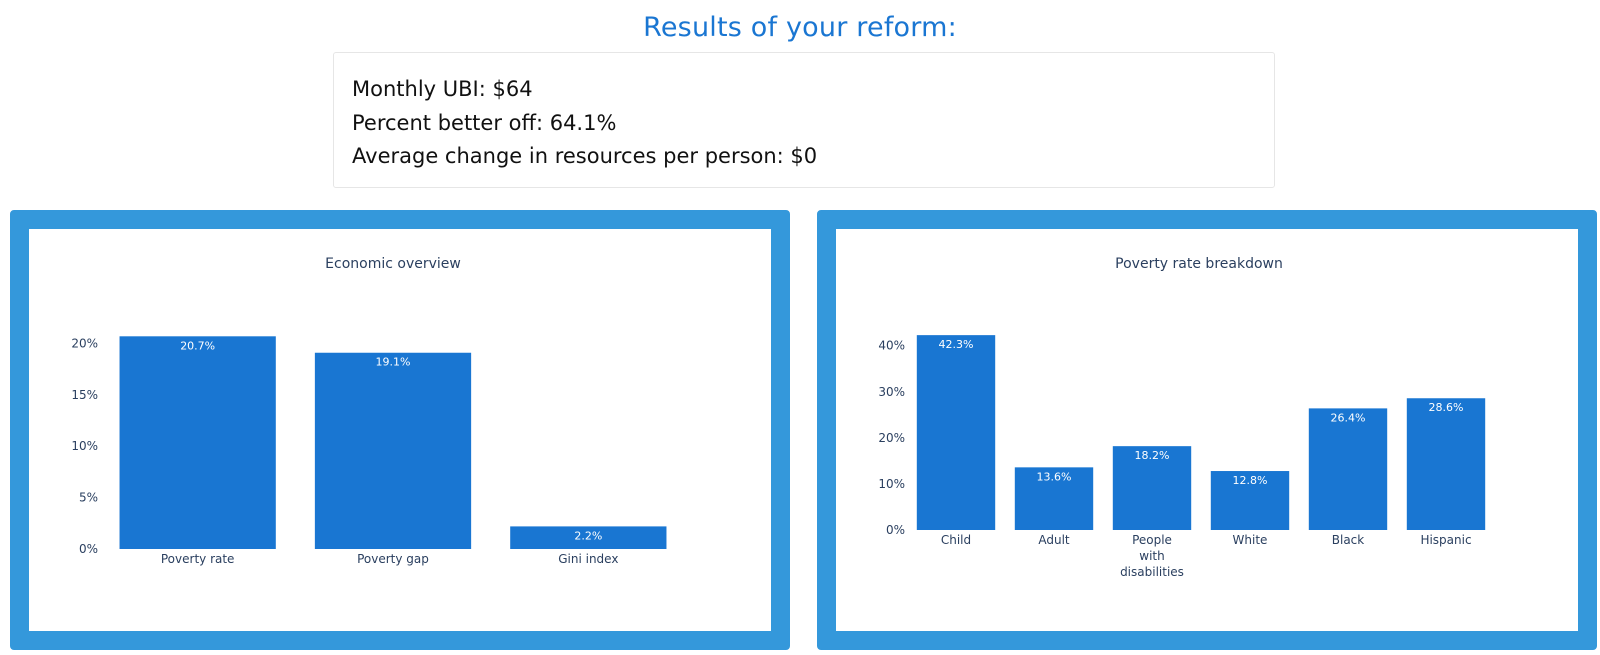 This screenshot has height=655, width=1600. I want to click on chart-title: Economic overview, so click(393, 264).